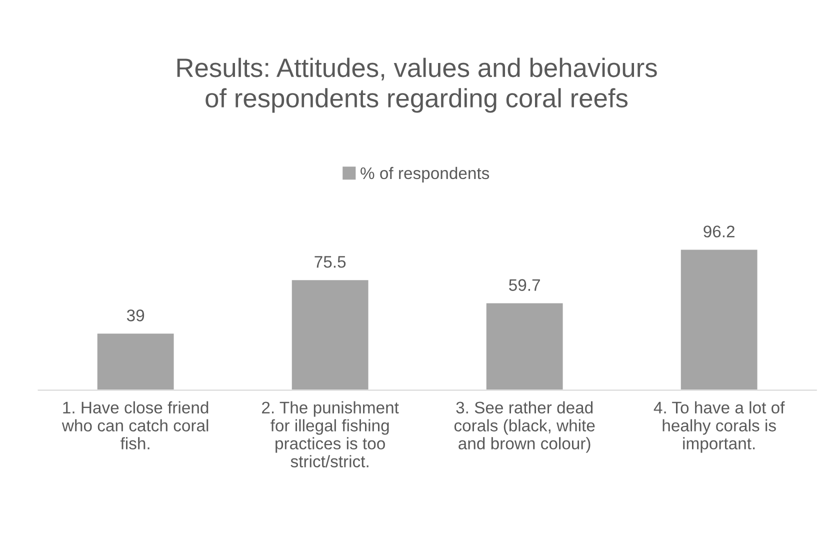  Describe the element at coordinates (135, 316) in the screenshot. I see `data-label: 39` at that location.